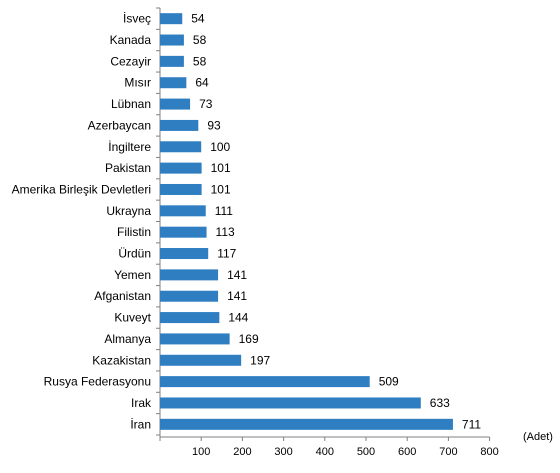 The image size is (560, 473). Describe the element at coordinates (440, 403) in the screenshot. I see `value-label: 633` at that location.